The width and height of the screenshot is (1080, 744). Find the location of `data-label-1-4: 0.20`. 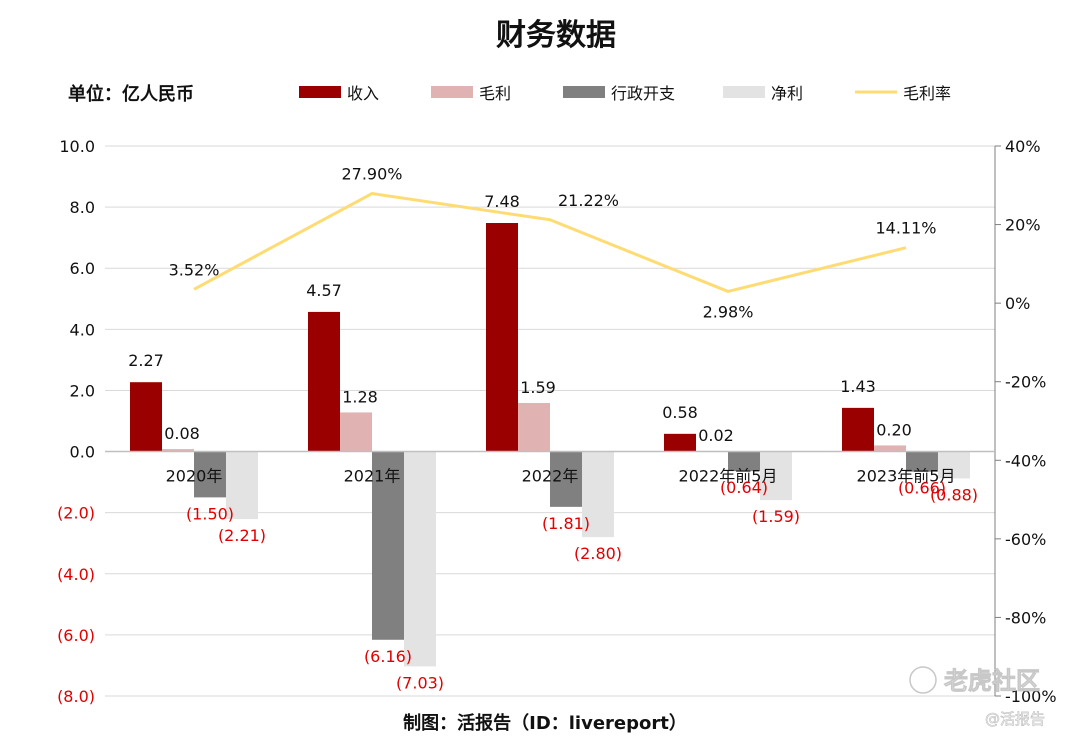

data-label-1-4: 0.20 is located at coordinates (894, 429).